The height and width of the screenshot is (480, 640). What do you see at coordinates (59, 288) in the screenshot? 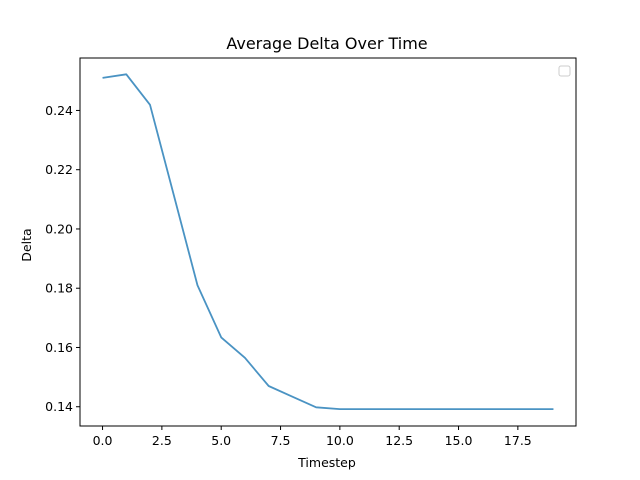
I see `y-tick-label: 0.18` at bounding box center [59, 288].